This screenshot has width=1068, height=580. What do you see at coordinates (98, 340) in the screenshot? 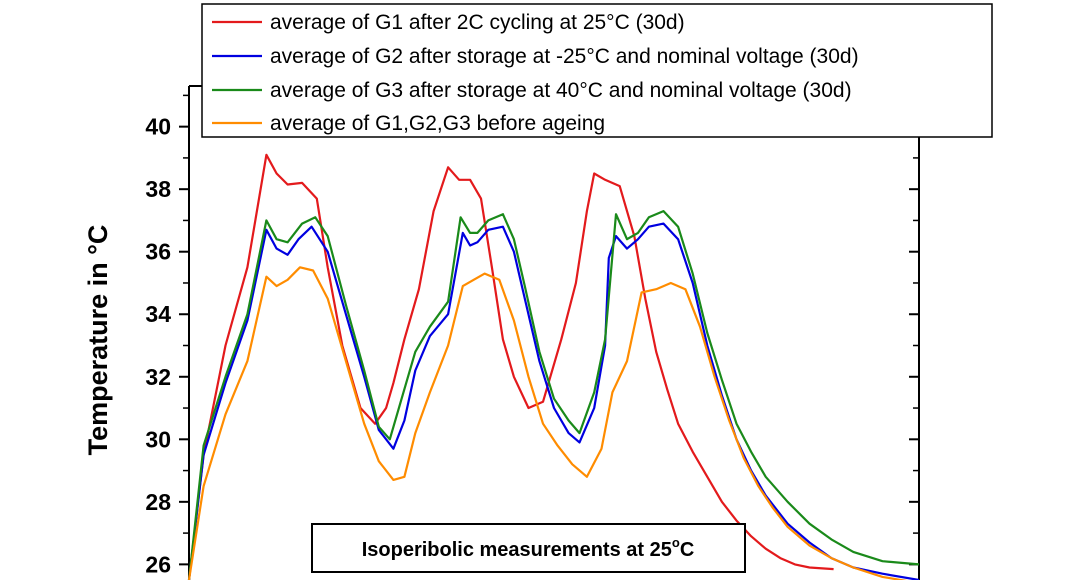
I see `y-axis-label: Temperature in °C` at bounding box center [98, 340].